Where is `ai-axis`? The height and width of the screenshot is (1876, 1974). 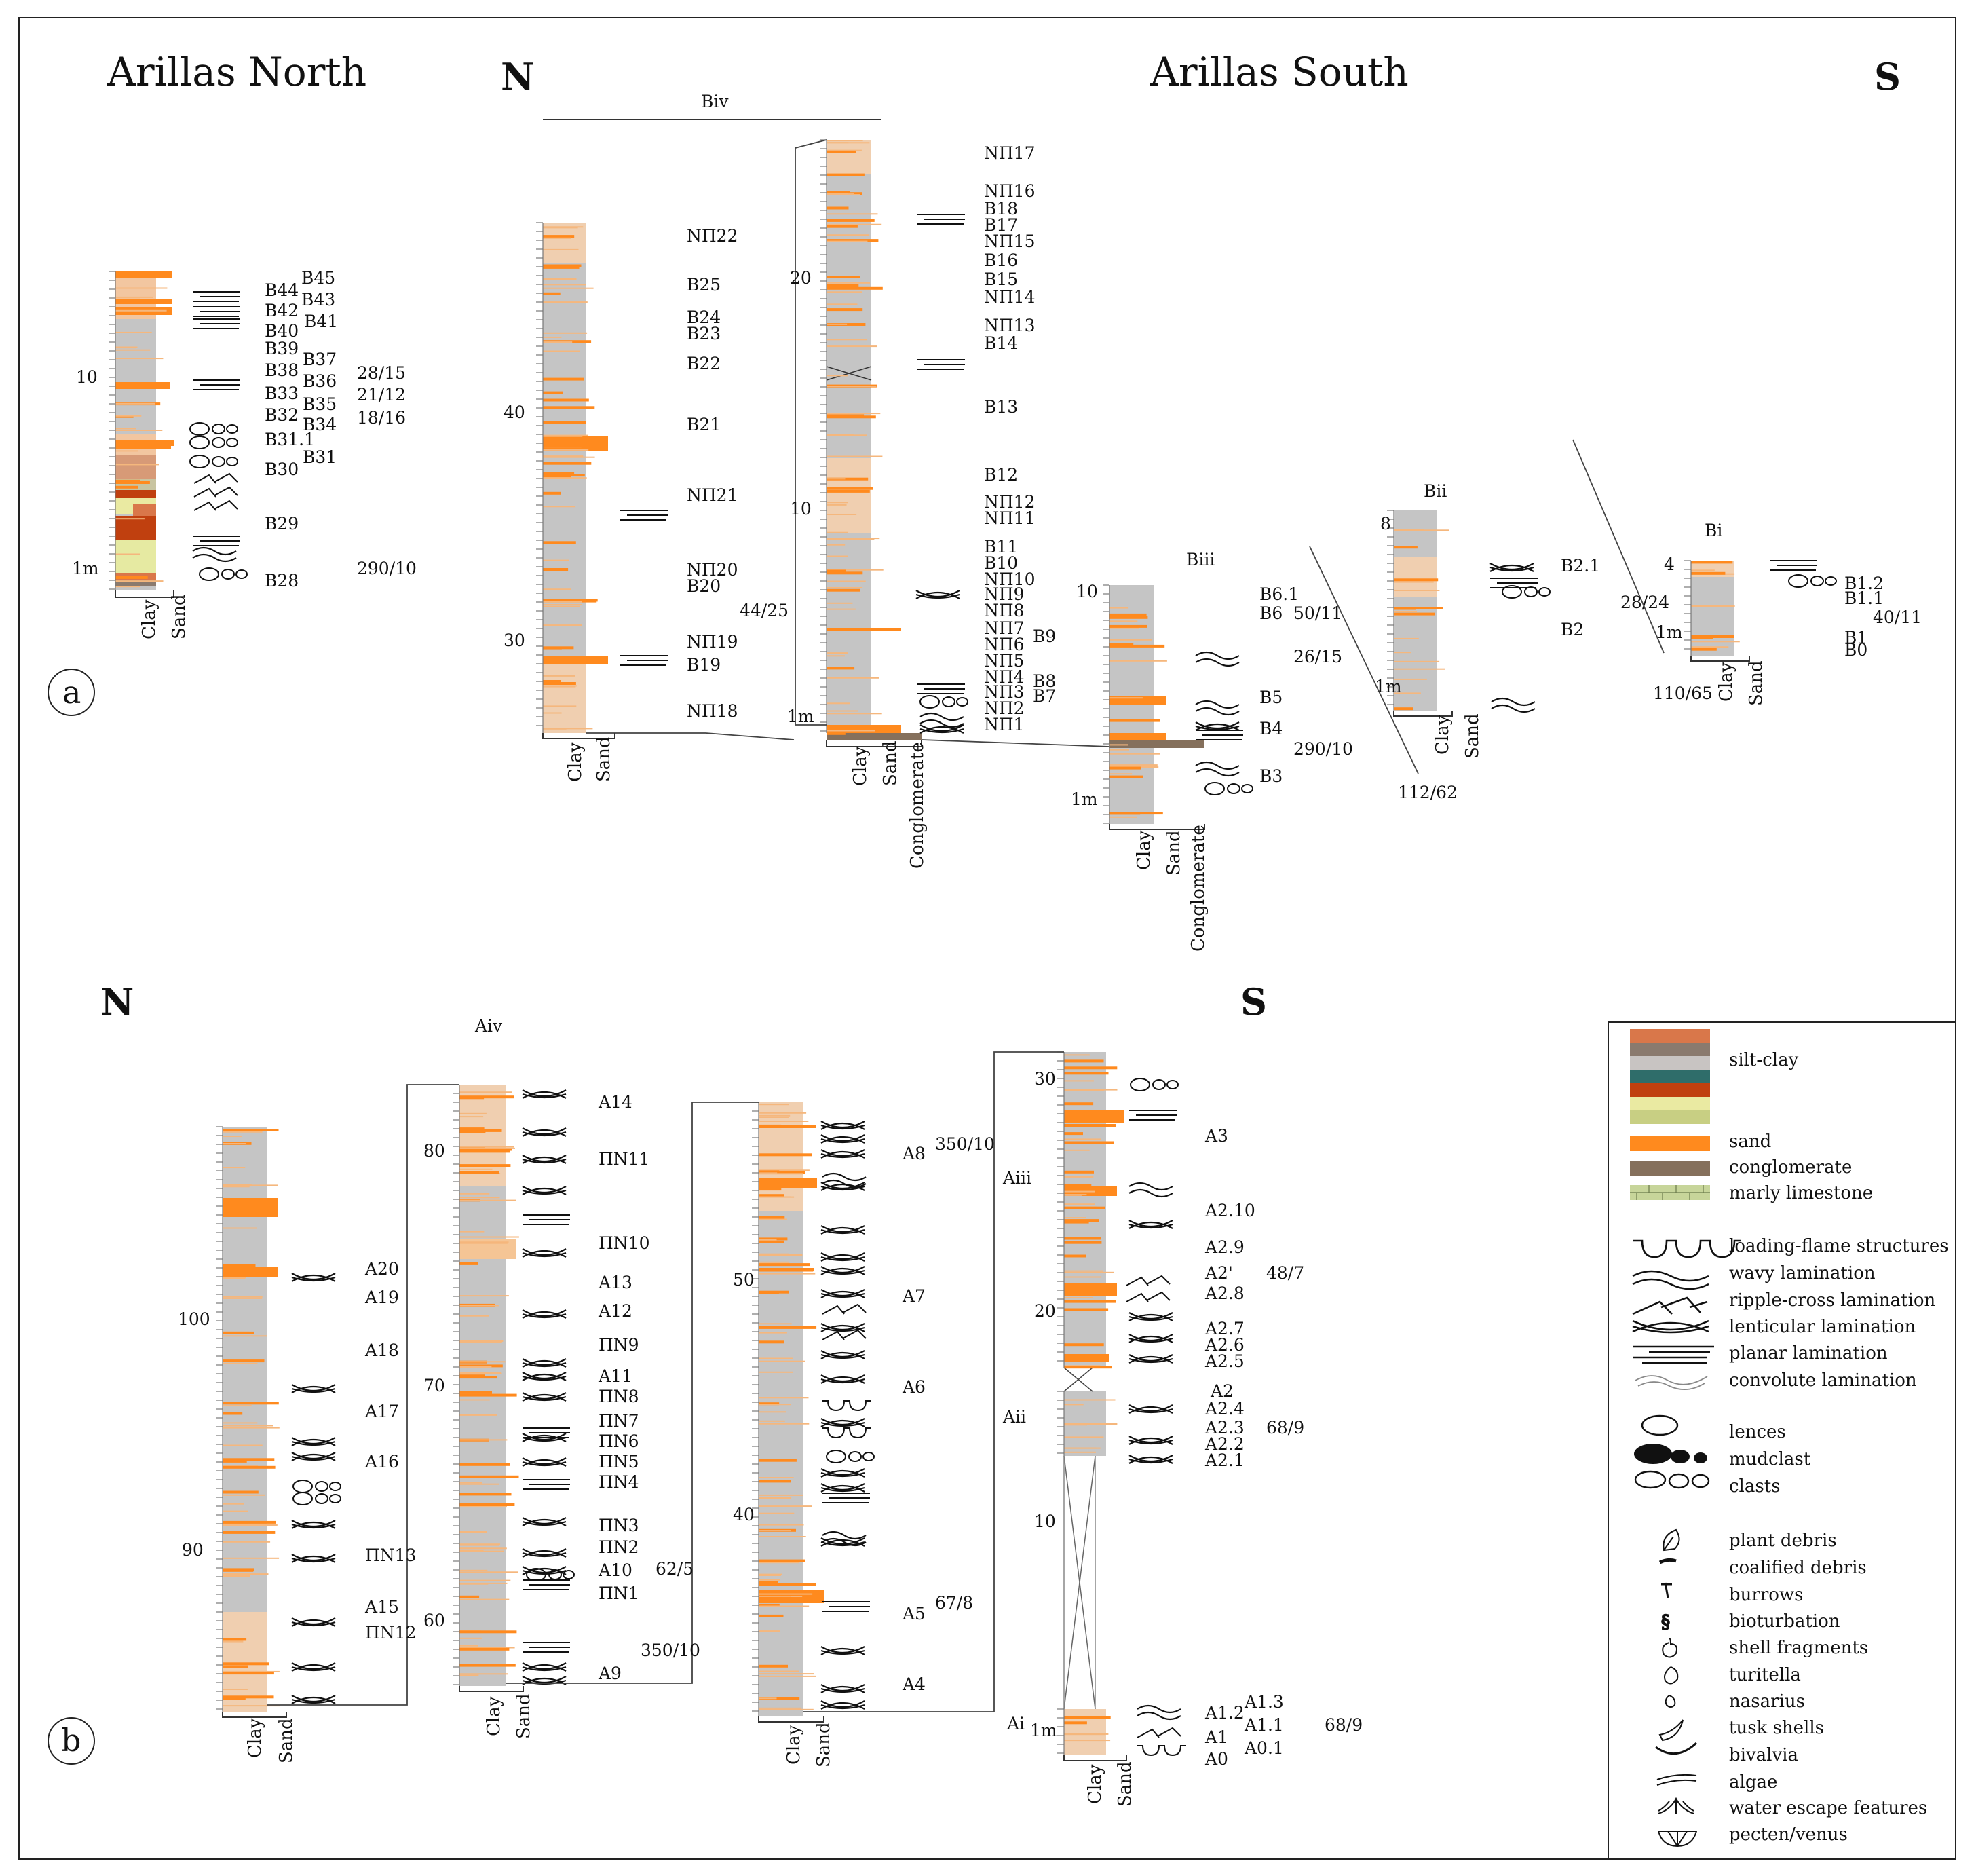 ai-axis is located at coordinates (1095, 1758).